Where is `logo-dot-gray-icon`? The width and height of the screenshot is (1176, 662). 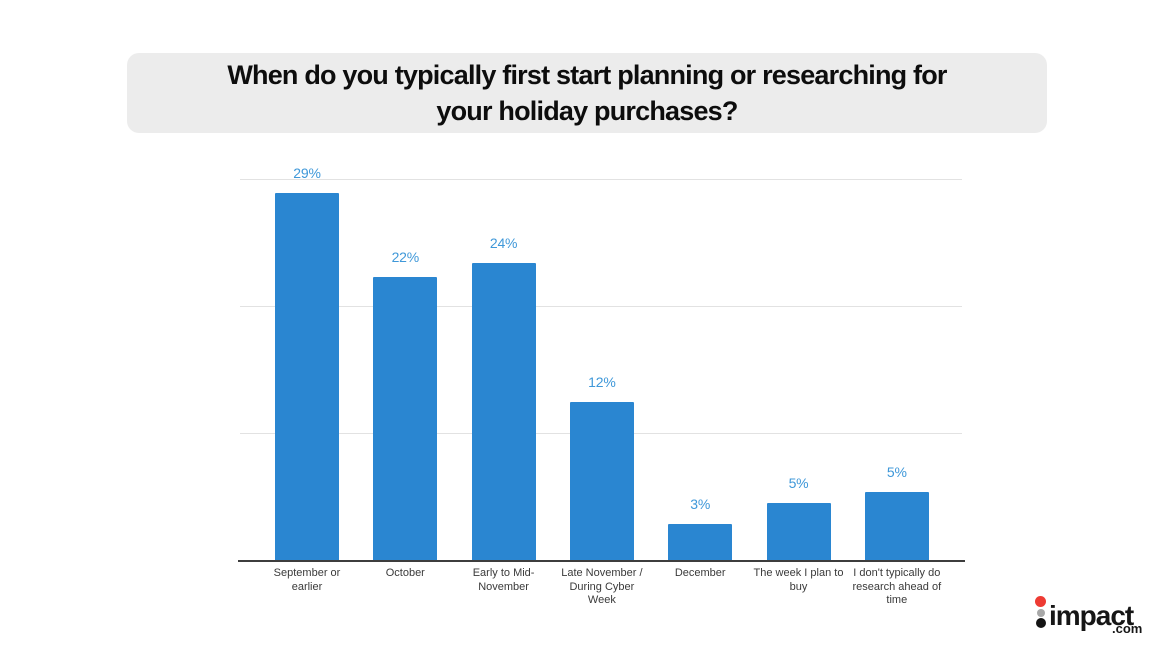 logo-dot-gray-icon is located at coordinates (1040, 613).